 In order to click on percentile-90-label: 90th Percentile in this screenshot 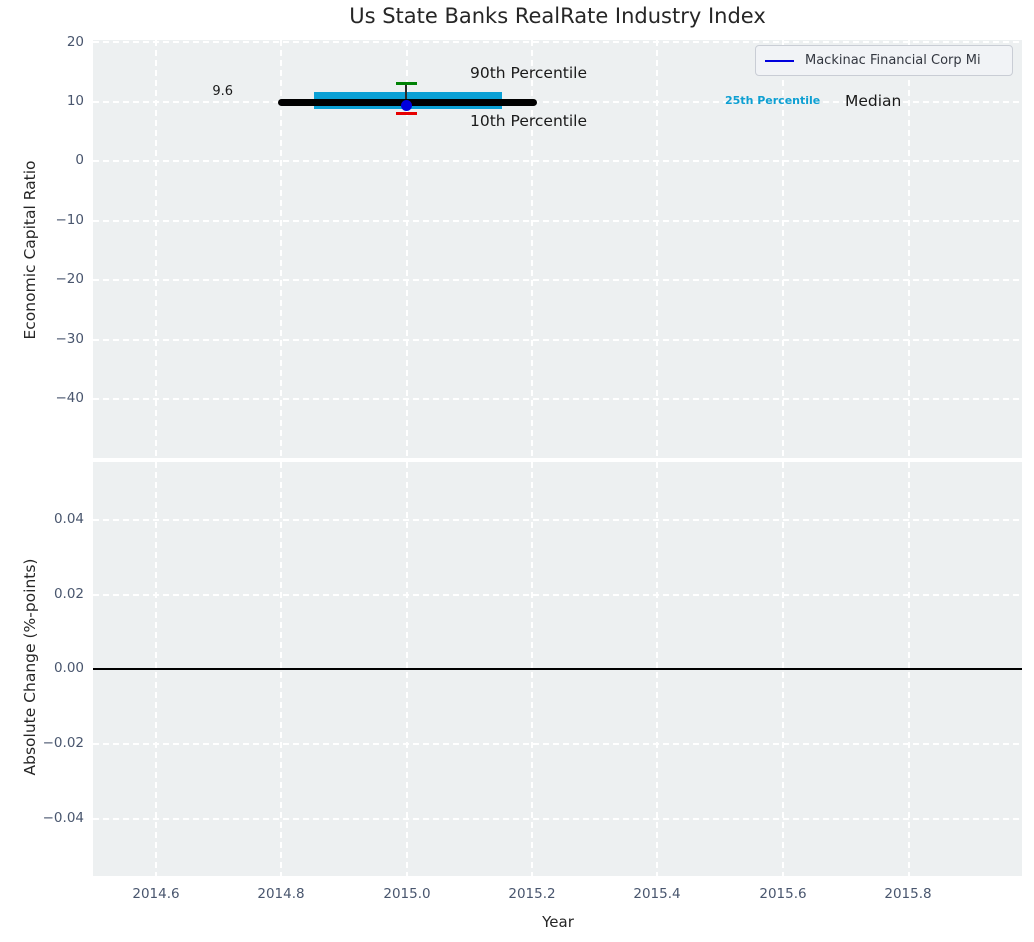, I will do `click(529, 73)`.